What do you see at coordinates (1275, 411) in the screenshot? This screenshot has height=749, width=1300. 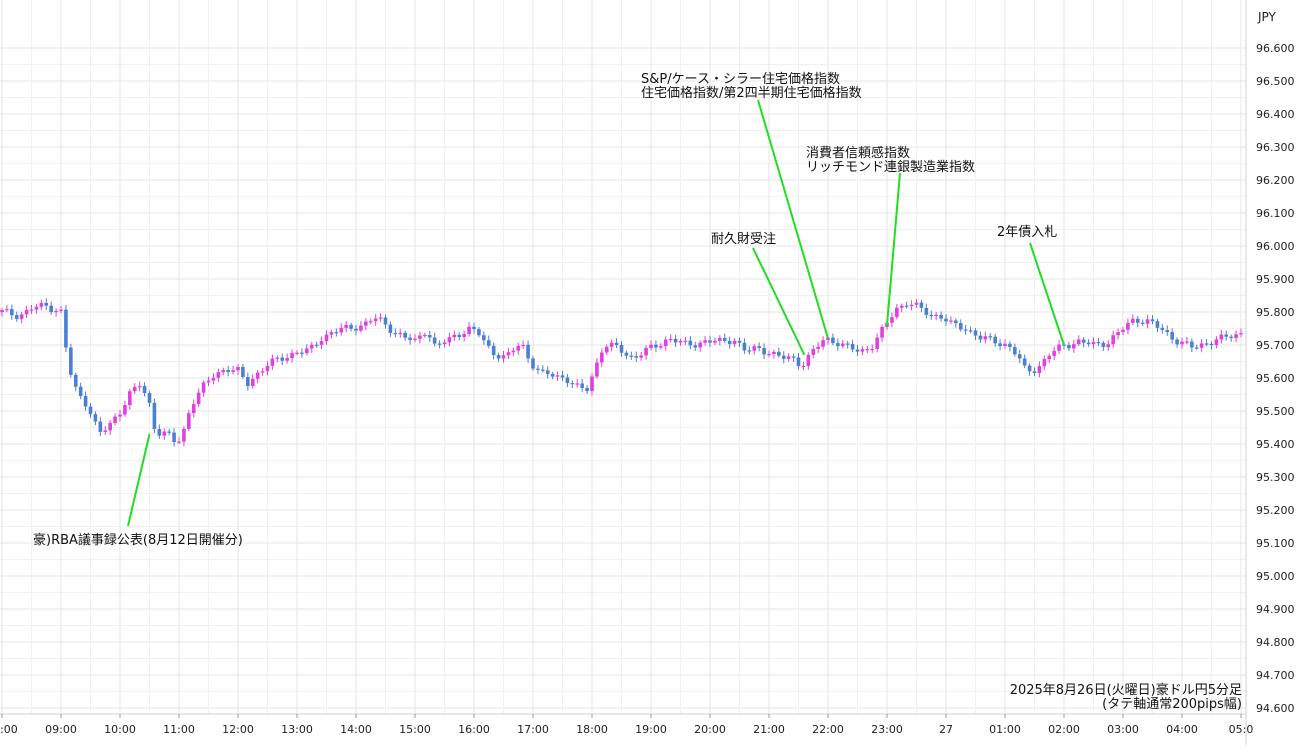 I see `y-tick-label: 95.500` at bounding box center [1275, 411].